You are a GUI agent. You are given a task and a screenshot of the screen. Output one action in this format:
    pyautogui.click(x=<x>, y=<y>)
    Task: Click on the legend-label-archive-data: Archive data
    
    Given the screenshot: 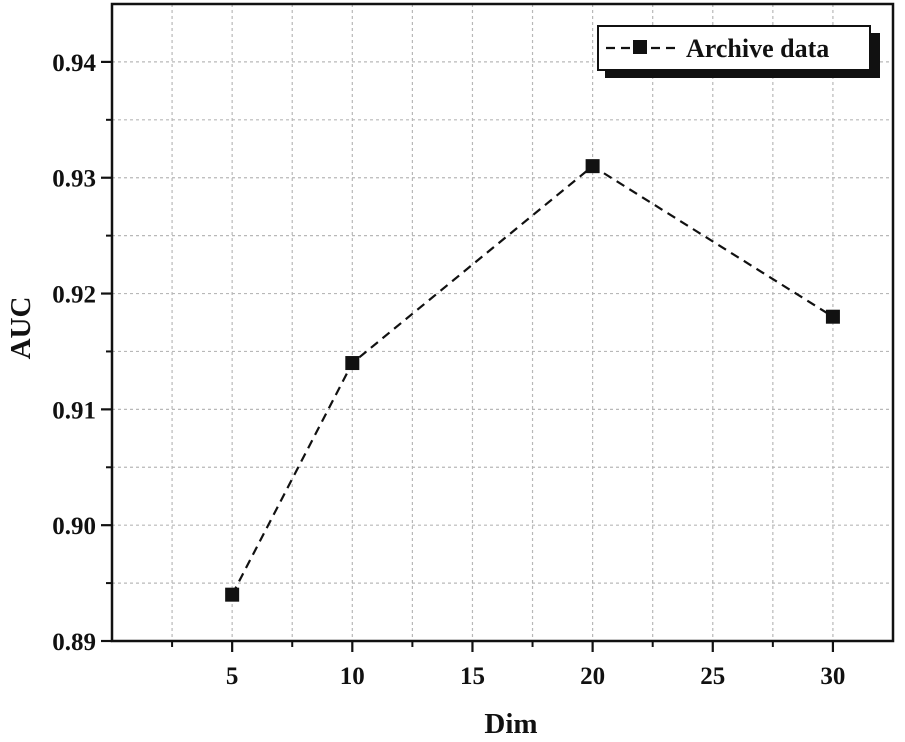 What is the action you would take?
    pyautogui.click(x=757, y=48)
    